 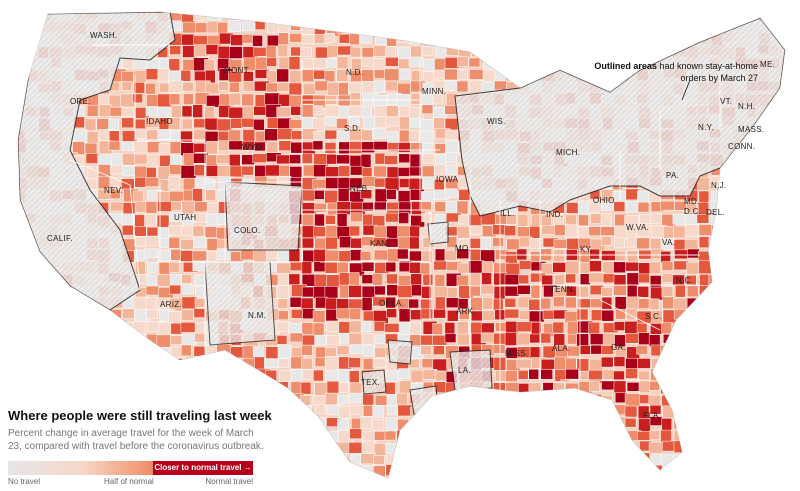 What do you see at coordinates (159, 121) in the screenshot?
I see `state-label-idaho: IDAHO` at bounding box center [159, 121].